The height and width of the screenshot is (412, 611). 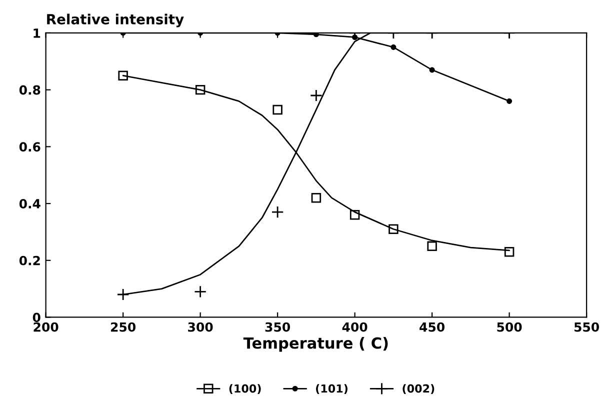 What do you see at coordinates (587, 327) in the screenshot?
I see `x-tick-label: 550` at bounding box center [587, 327].